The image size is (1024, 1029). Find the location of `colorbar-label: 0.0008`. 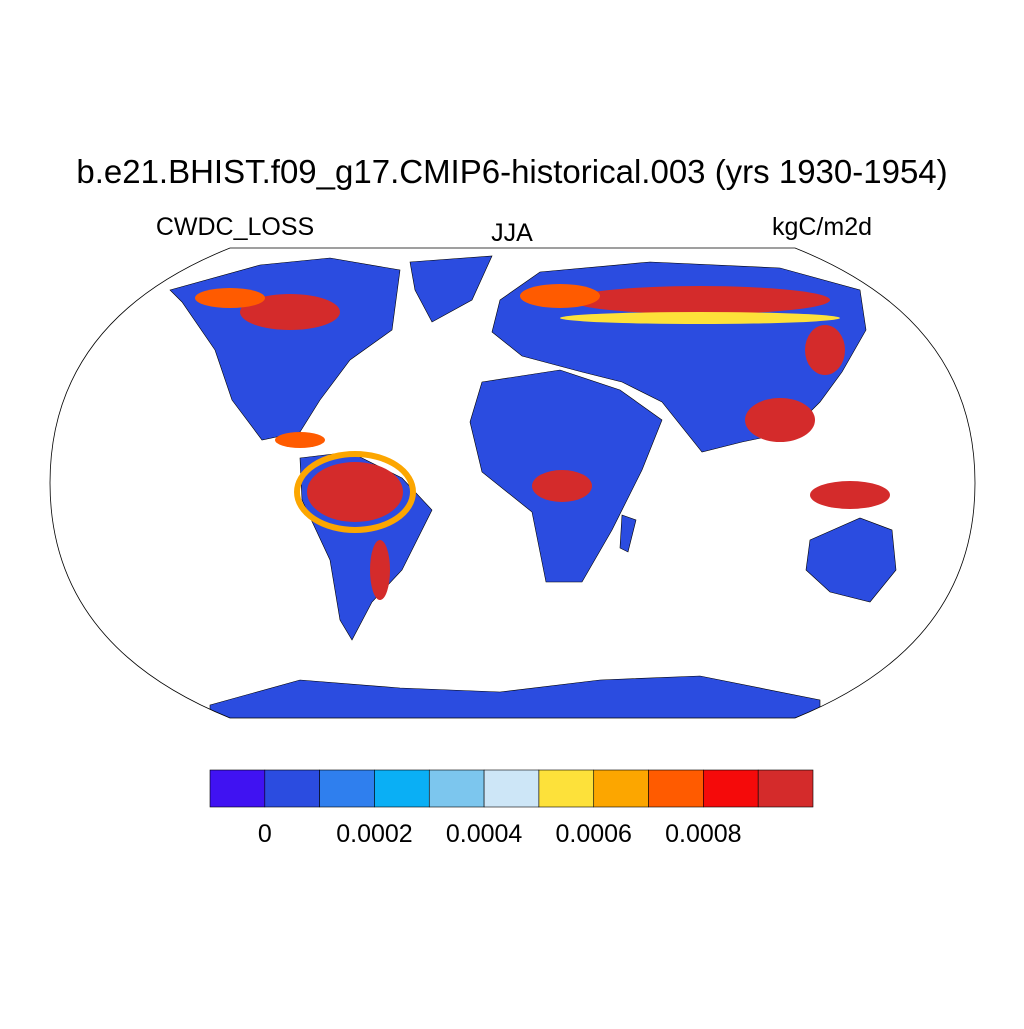

colorbar-label: 0.0008 is located at coordinates (703, 834).